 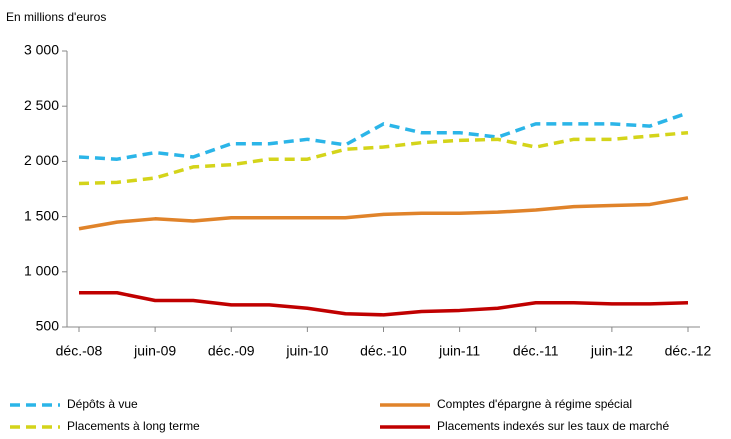 I want to click on x-tick-label: juin-09, so click(x=154, y=351).